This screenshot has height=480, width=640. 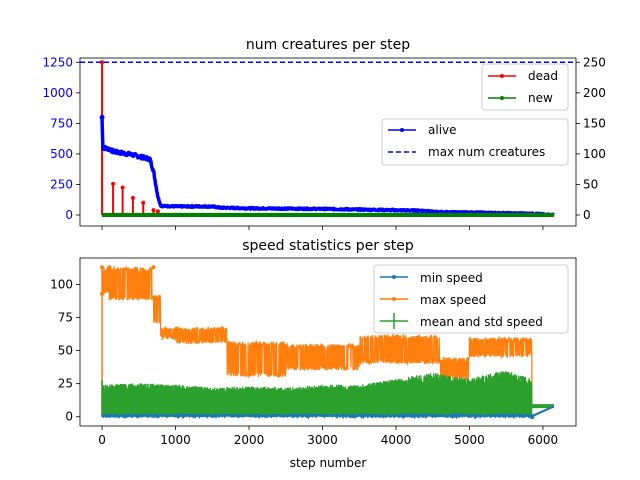 I want to click on top-x-ticks, so click(x=322, y=228).